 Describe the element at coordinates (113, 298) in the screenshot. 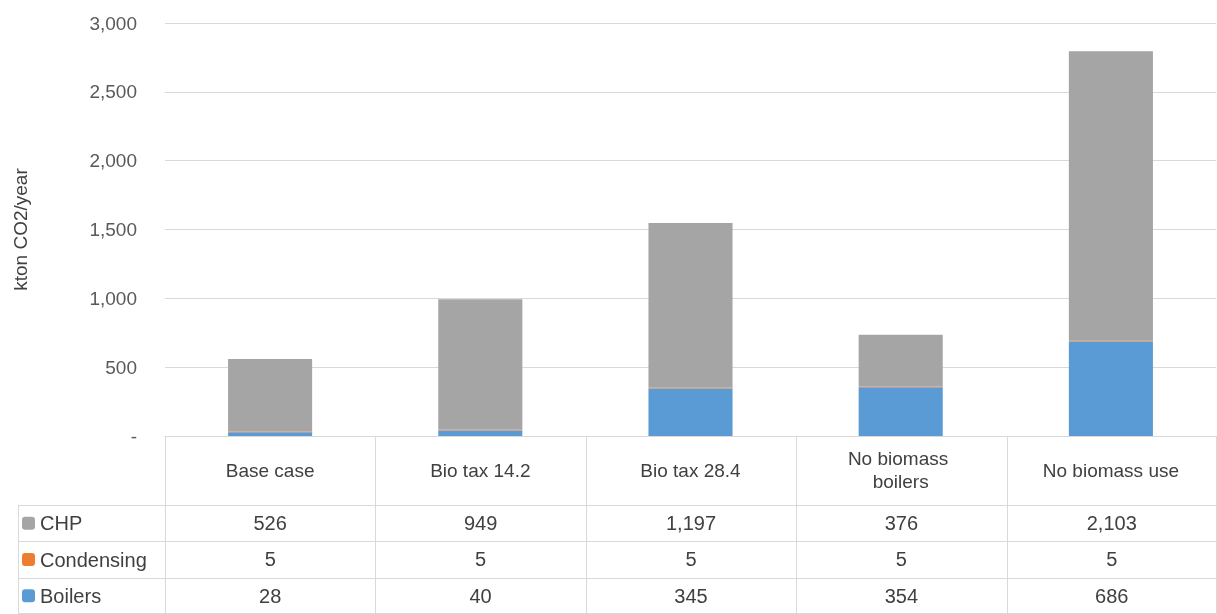

I see `y-tick-label: 1,000` at that location.